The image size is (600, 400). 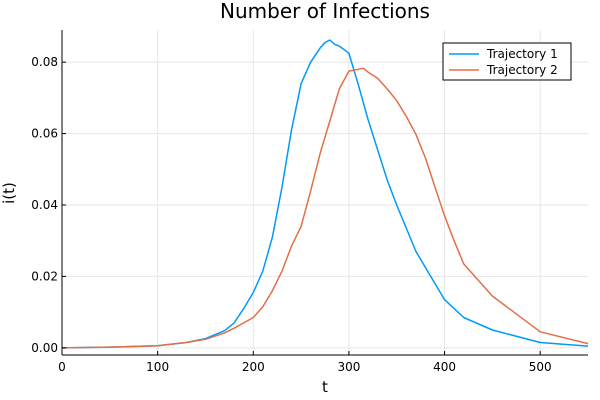 What do you see at coordinates (44, 62) in the screenshot?
I see `y-tick-label: 0.08` at bounding box center [44, 62].